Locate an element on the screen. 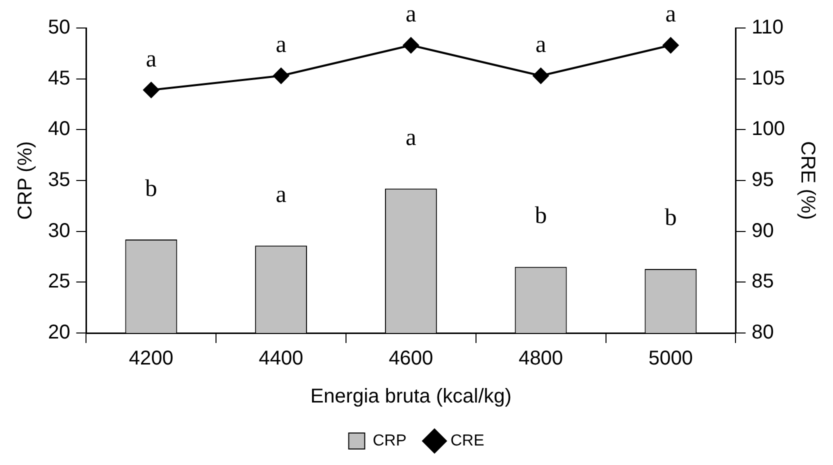  y-tick-label: 50 is located at coordinates (59, 27).